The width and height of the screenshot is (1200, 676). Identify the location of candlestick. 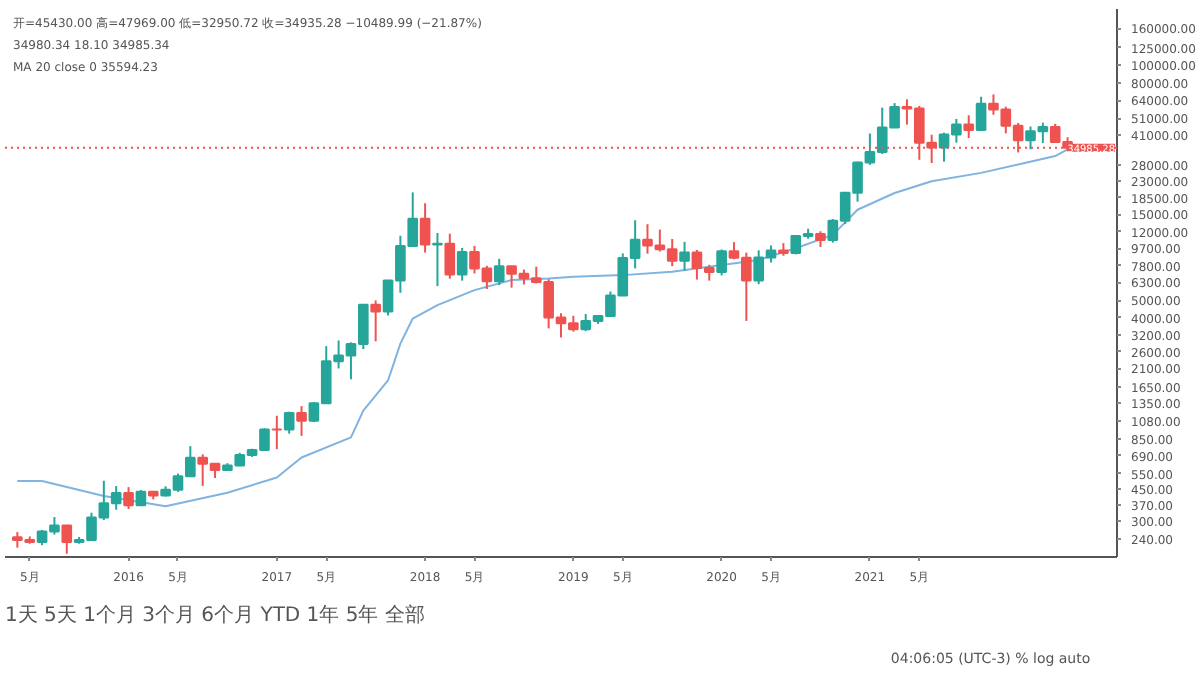
(783, 249).